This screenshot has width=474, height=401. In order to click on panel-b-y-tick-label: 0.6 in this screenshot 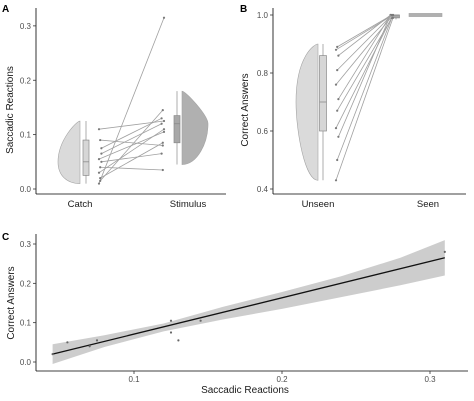, I will do `click(263, 131)`.